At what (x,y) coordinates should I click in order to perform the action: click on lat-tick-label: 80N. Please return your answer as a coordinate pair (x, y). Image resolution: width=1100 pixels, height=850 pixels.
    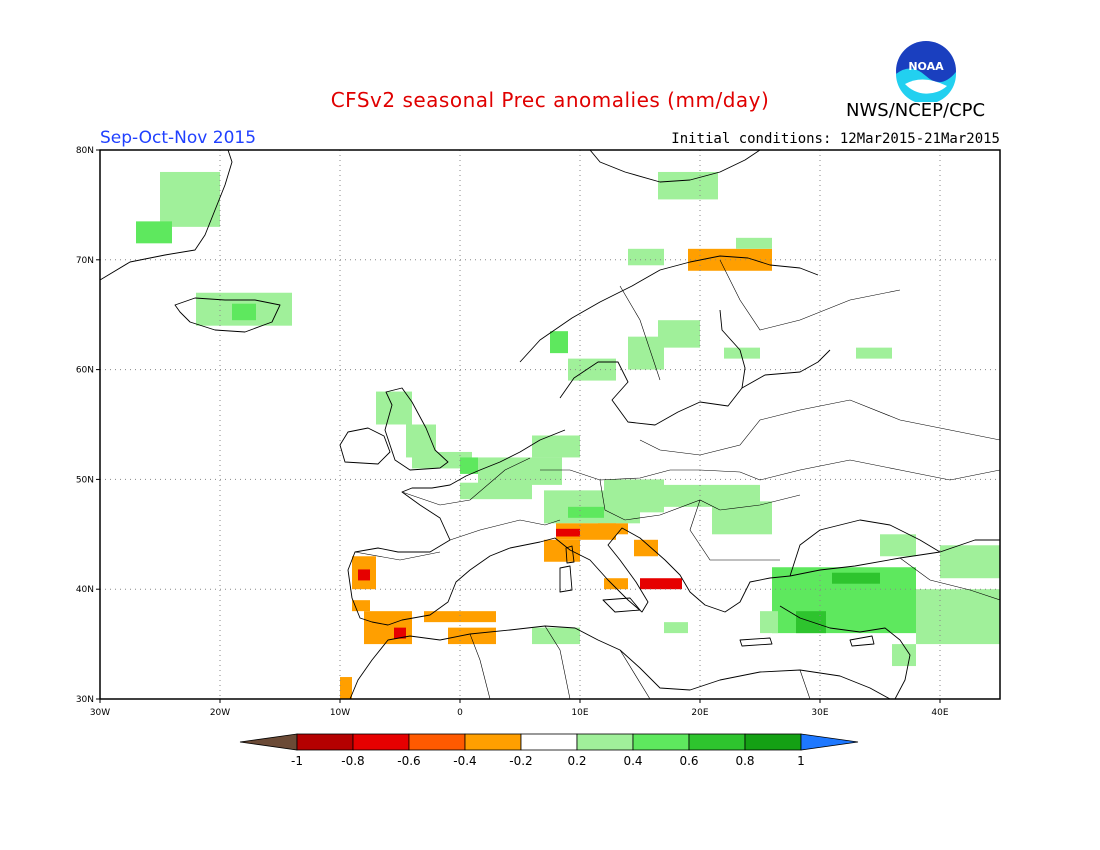
    Looking at the image, I should click on (85, 151).